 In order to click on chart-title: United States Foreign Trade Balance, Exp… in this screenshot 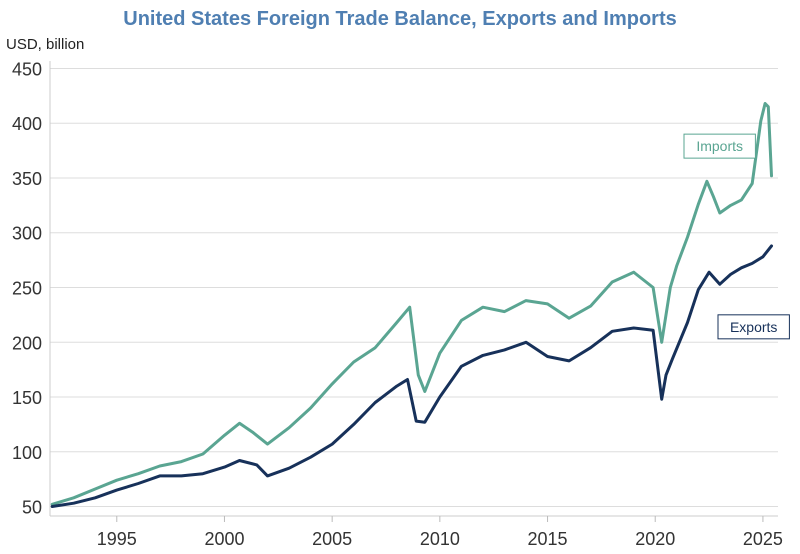, I will do `click(400, 19)`.